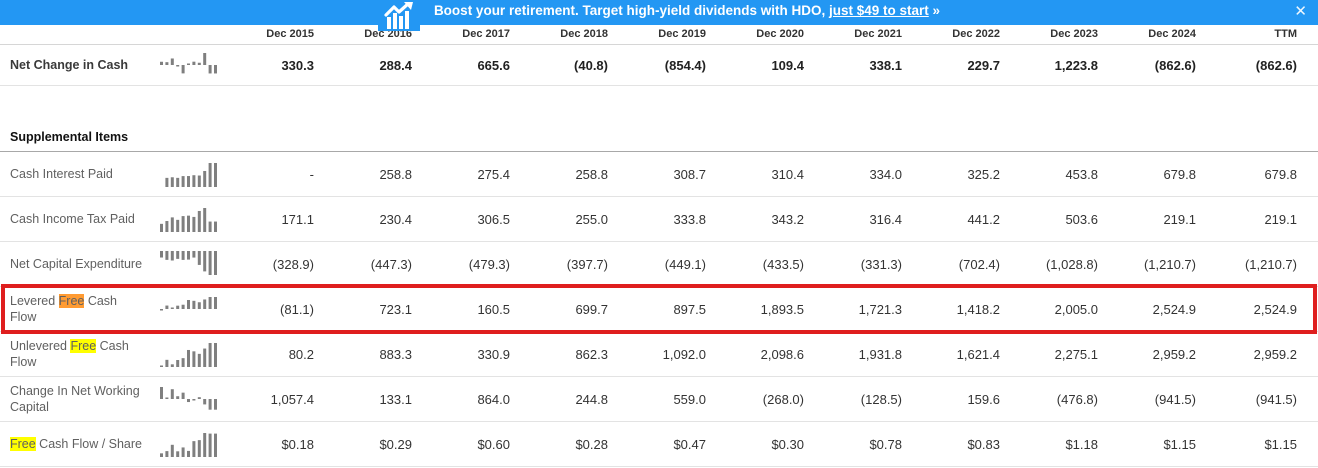 Image resolution: width=1318 pixels, height=468 pixels. I want to click on value-cell: 1,223.8, so click(1076, 65).